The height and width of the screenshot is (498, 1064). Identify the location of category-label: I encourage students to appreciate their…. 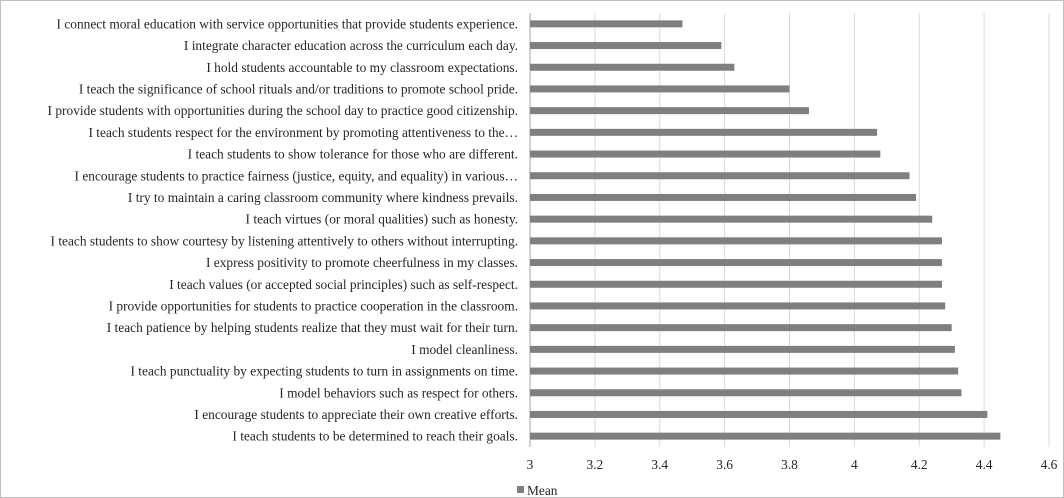
(356, 414).